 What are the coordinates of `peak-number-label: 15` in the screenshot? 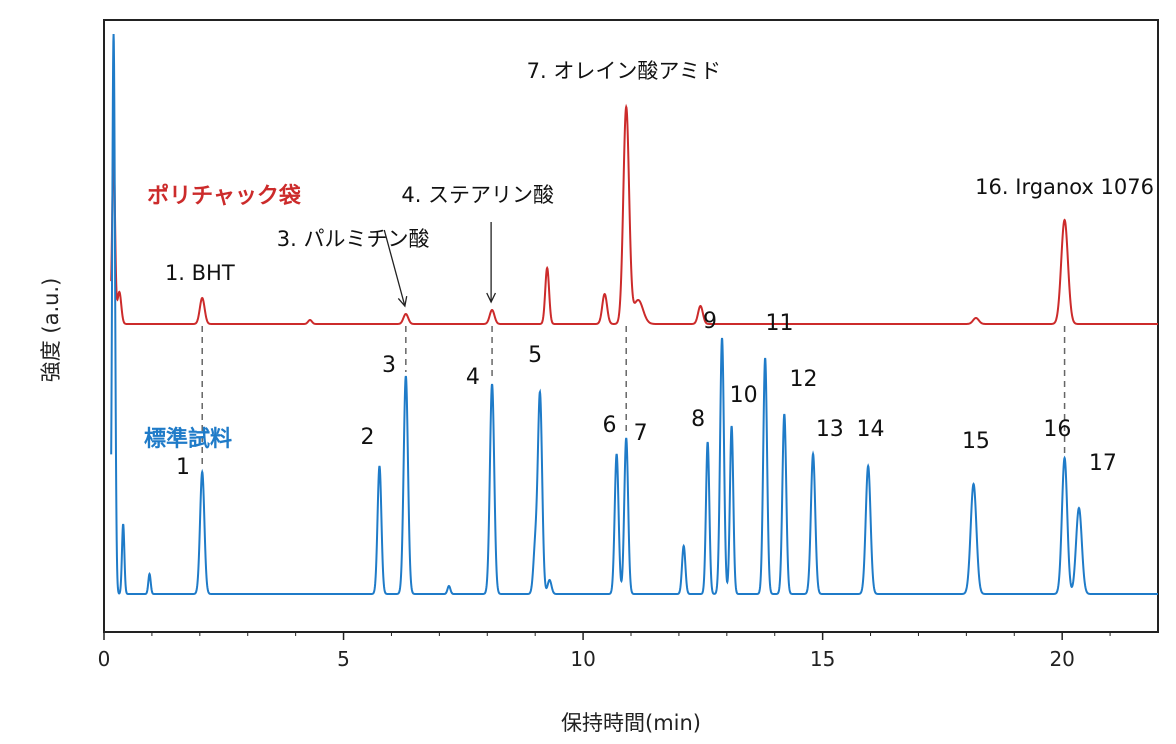 It's located at (976, 441).